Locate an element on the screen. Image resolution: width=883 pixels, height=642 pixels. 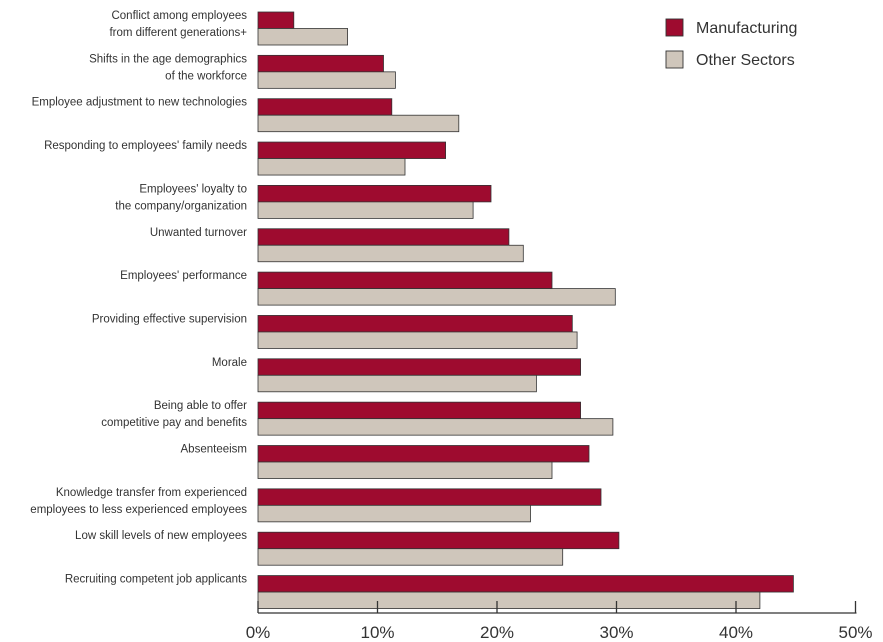
x-tick-label: 40% is located at coordinates (736, 632).